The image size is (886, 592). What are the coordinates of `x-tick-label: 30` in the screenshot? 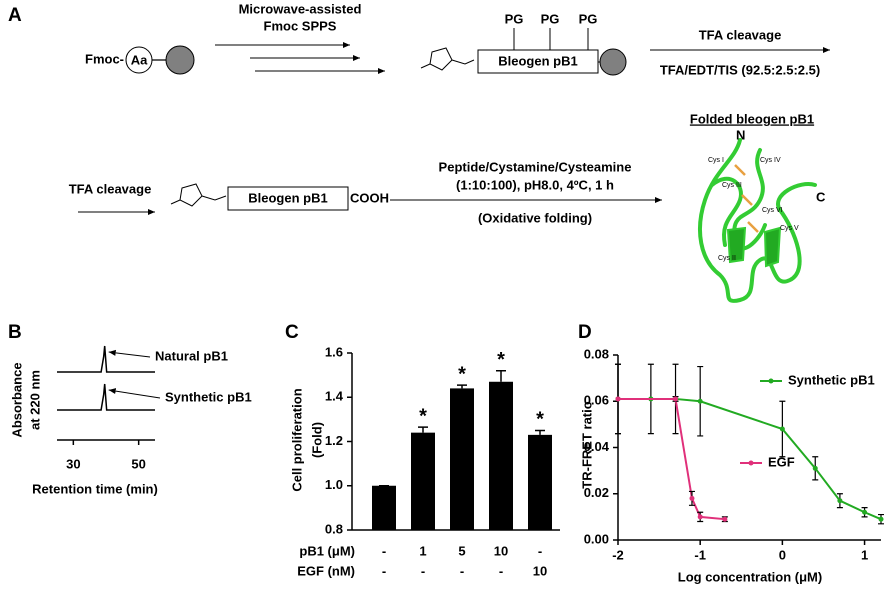 It's located at (73, 463).